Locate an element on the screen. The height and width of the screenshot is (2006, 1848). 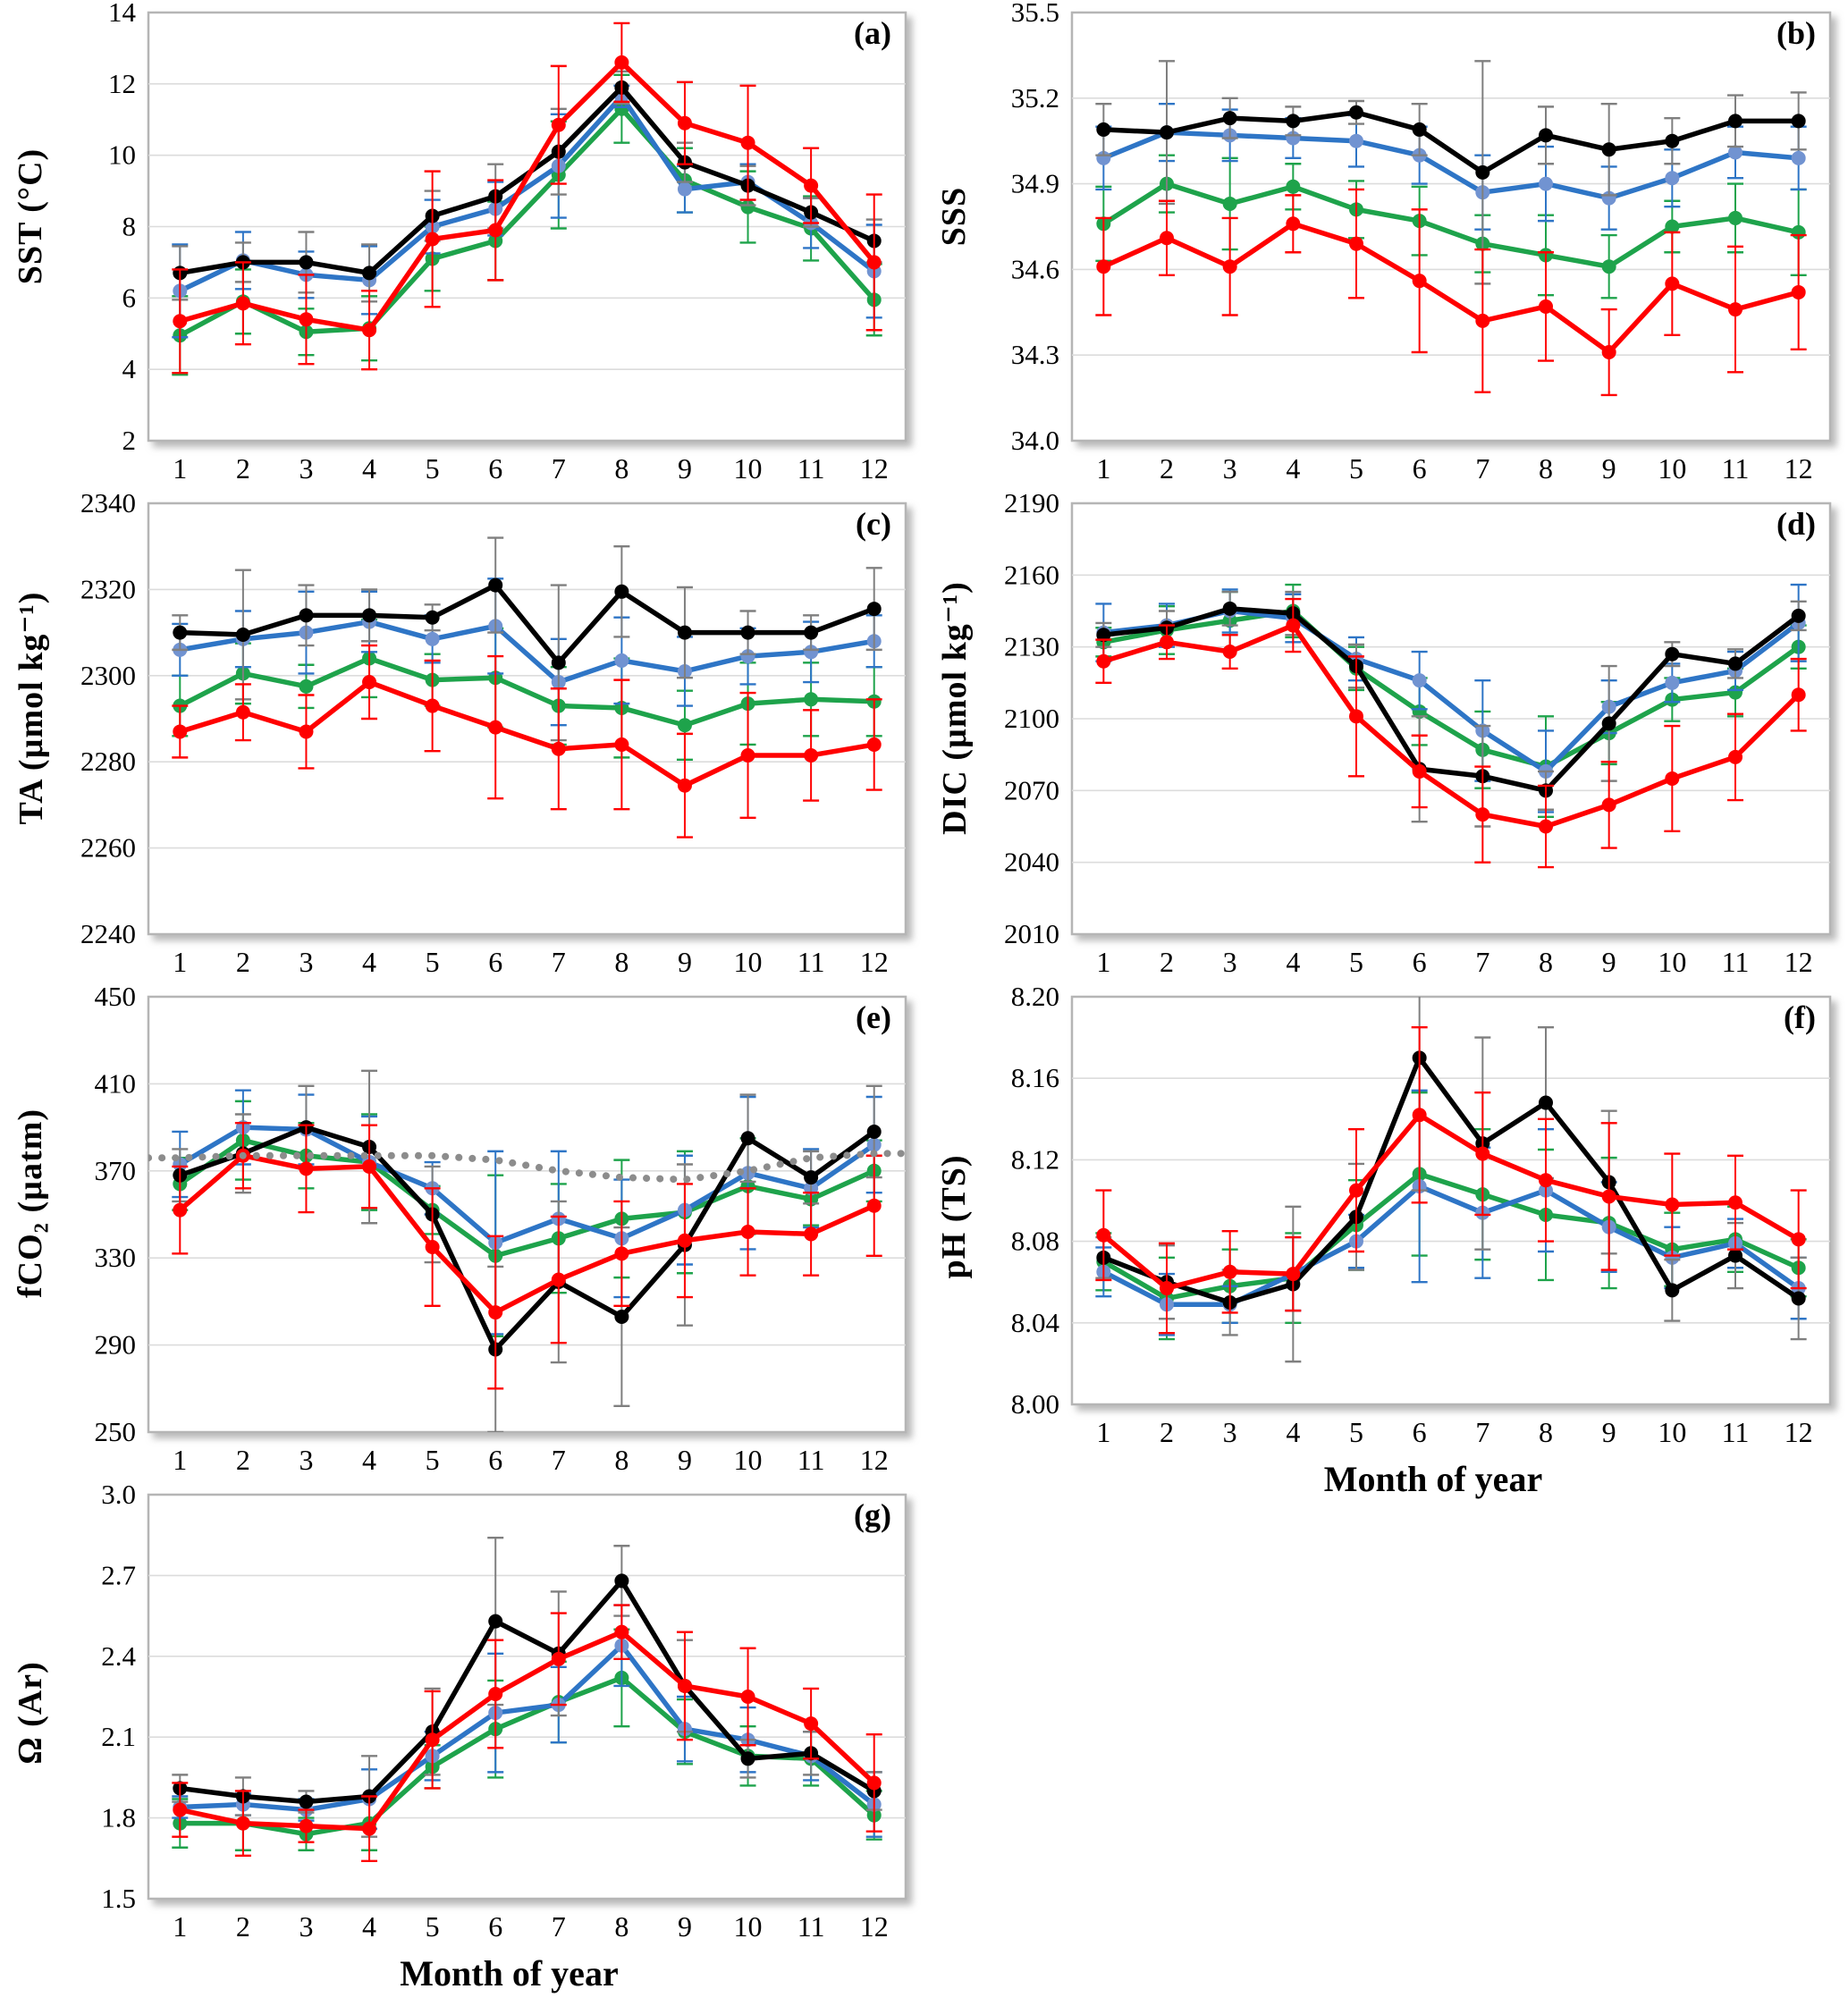
plot-area-fco2: 250 290 330 370 410 450 1 2 3 4 5 6 7 8 9 10 11 12 (e) is located at coordinates (490, 1233).